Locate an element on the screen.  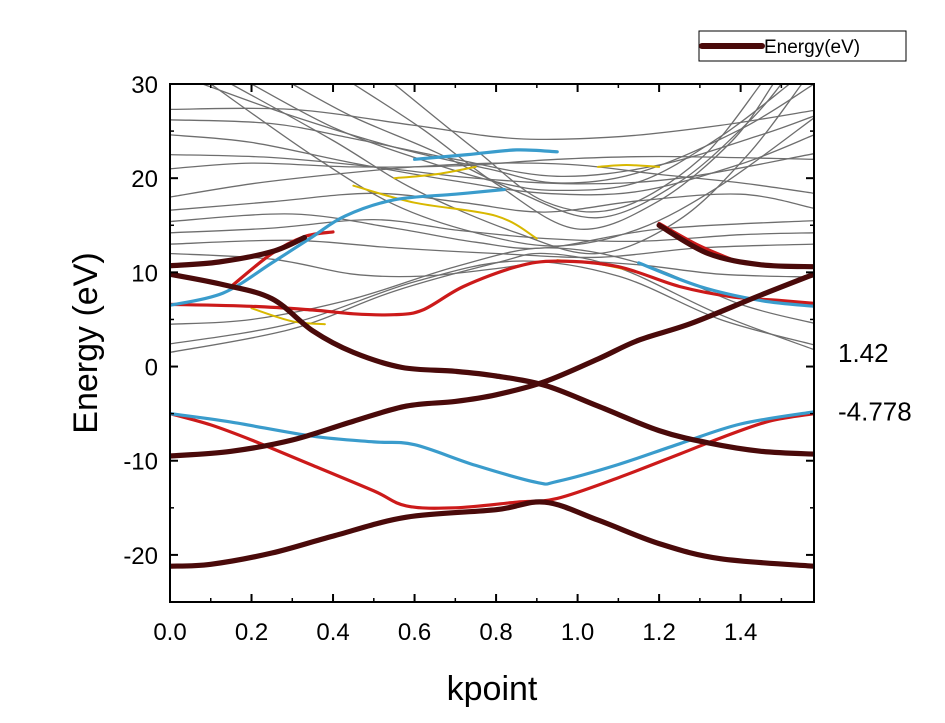
x-tick-label: 1.2 is located at coordinates (658, 632).